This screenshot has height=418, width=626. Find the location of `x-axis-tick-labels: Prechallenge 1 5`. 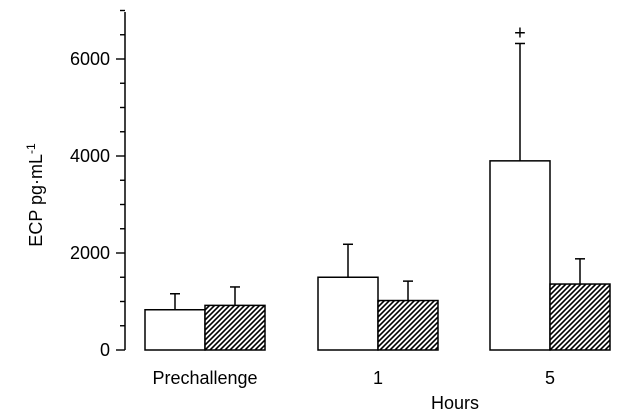

x-axis-tick-labels: Prechallenge 1 5 is located at coordinates (353, 378).